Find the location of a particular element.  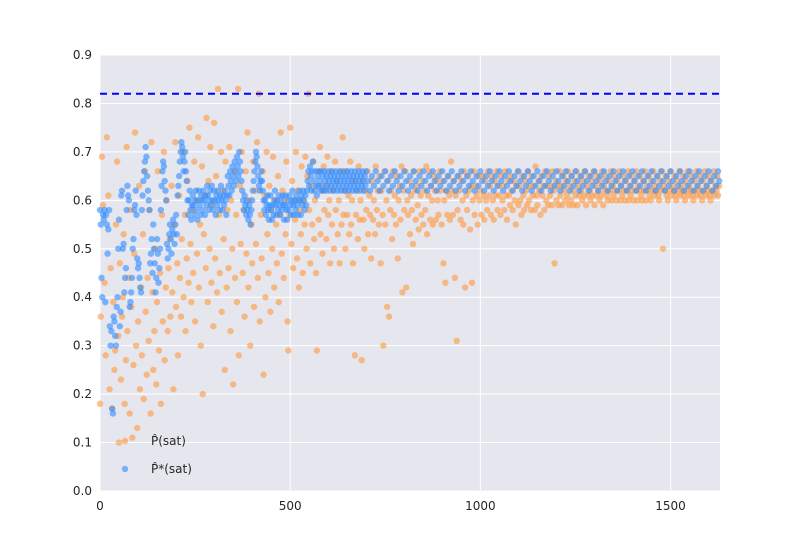

y-tick-label: 0.4 is located at coordinates (82, 297).